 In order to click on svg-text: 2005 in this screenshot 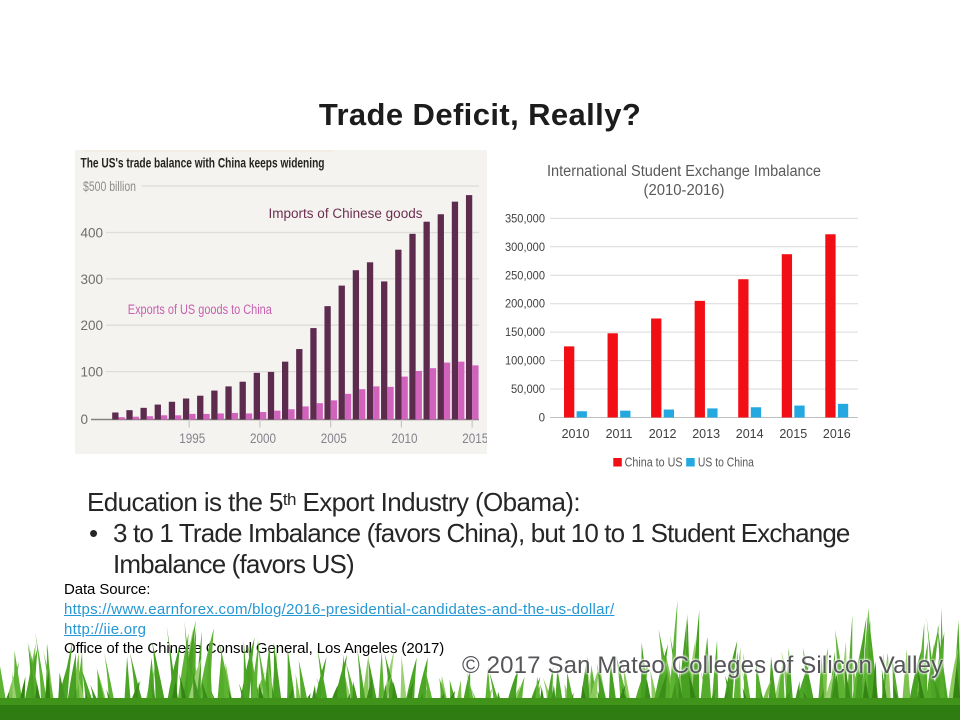, I will do `click(334, 438)`.